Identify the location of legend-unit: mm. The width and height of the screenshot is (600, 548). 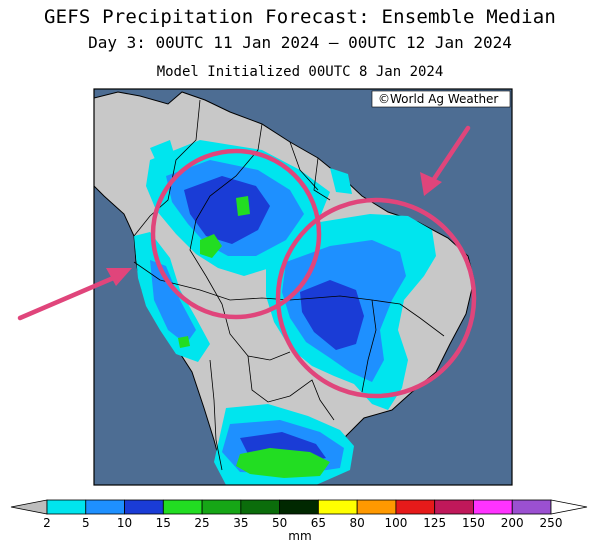
(299, 536).